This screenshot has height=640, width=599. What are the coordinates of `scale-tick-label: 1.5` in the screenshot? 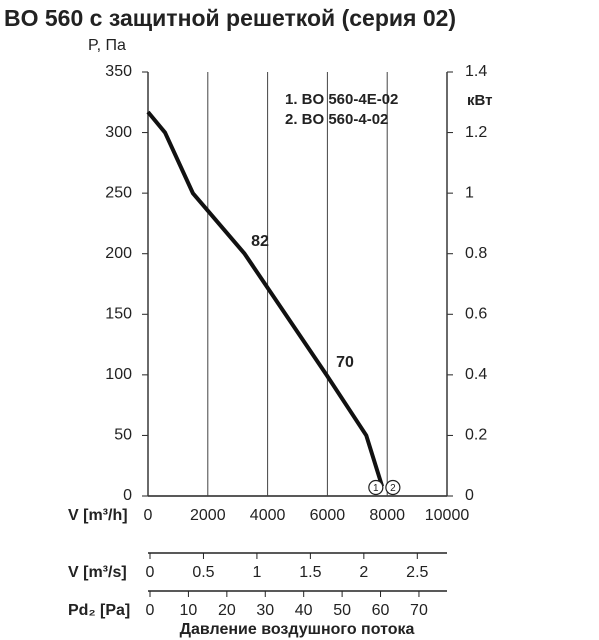 It's located at (310, 572).